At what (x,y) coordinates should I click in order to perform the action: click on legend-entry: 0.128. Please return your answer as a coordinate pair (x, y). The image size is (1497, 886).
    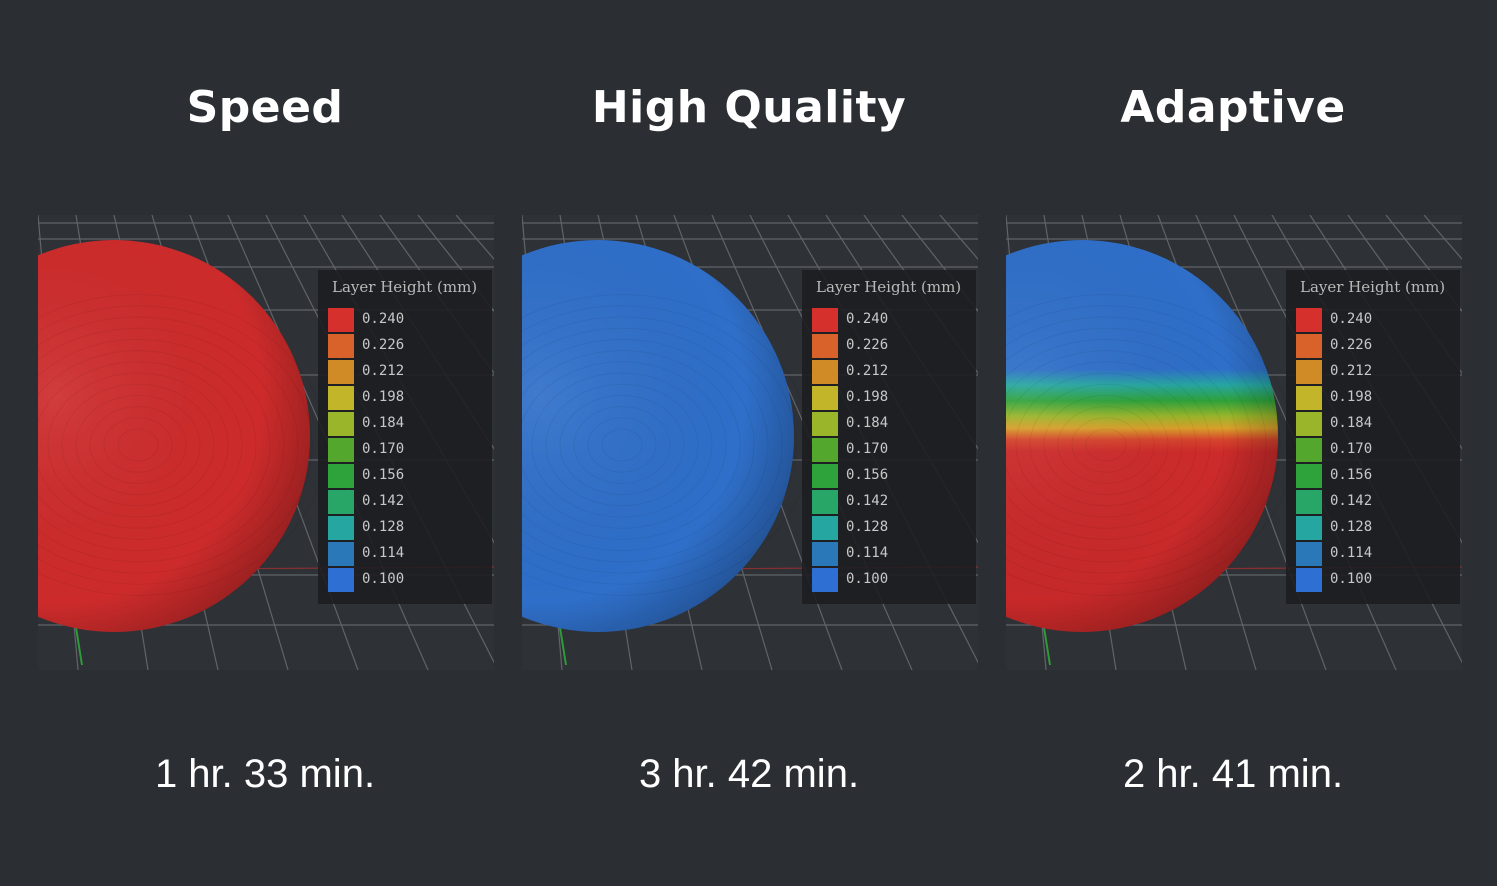
    Looking at the image, I should click on (1376, 528).